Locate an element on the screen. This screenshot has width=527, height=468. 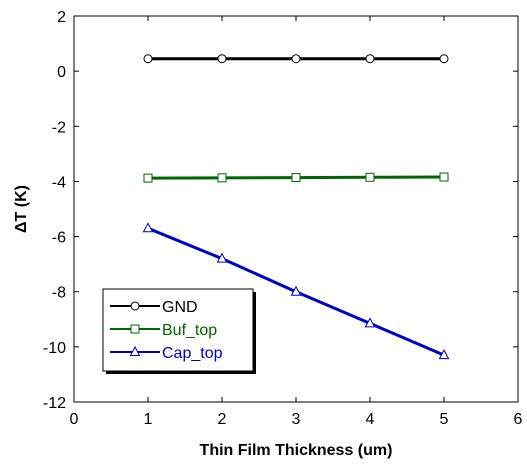
y-tick-label: 0 is located at coordinates (61, 72).